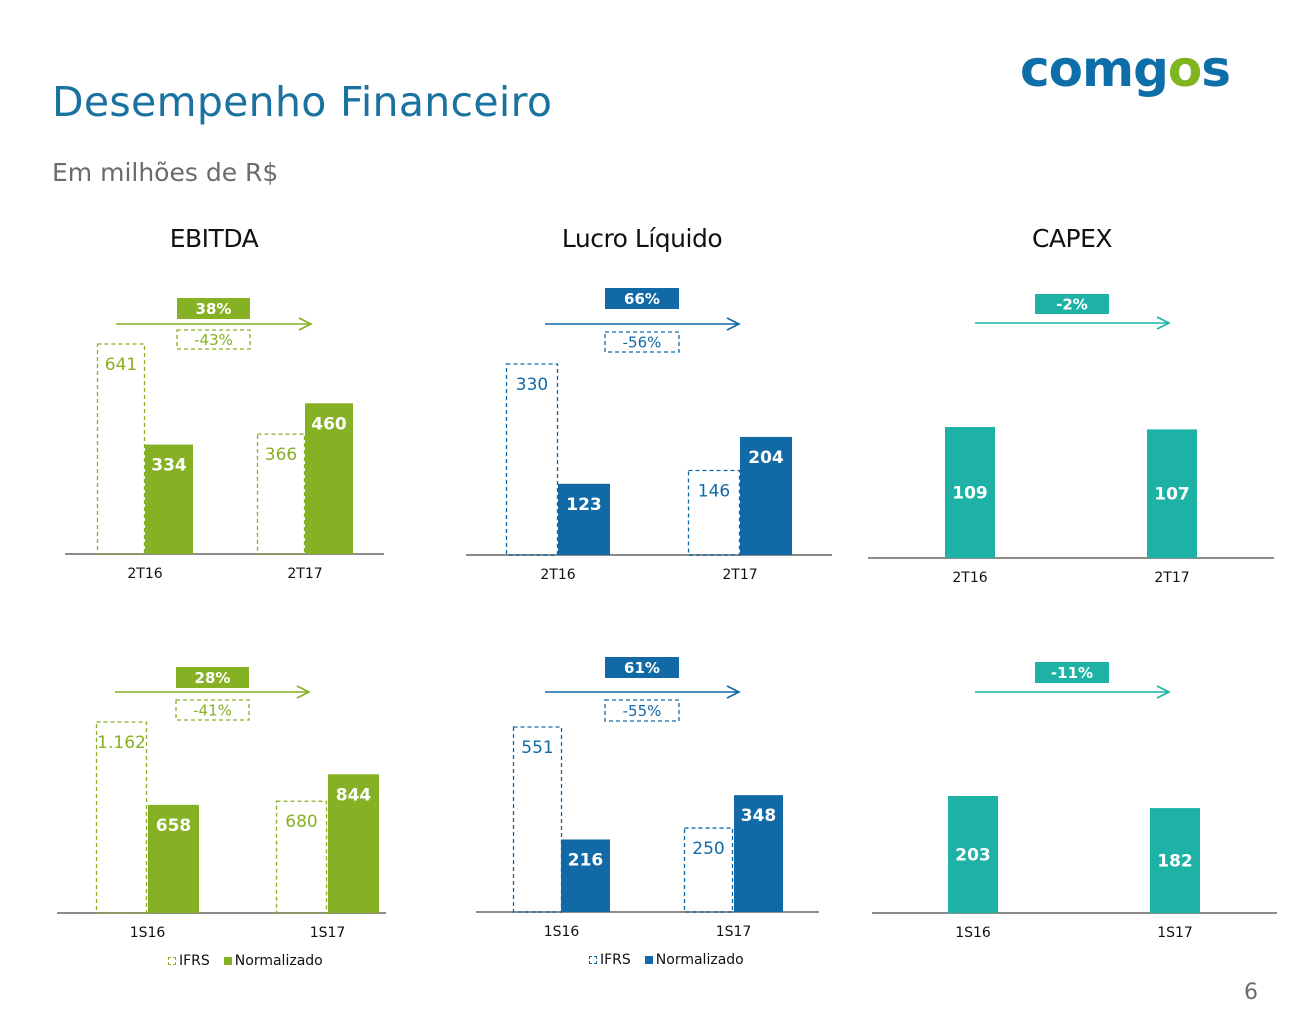 Image resolution: width=1305 pixels, height=1016 pixels. I want to click on lucro-quarter-category-label-2T17: 2T17, so click(739, 575).